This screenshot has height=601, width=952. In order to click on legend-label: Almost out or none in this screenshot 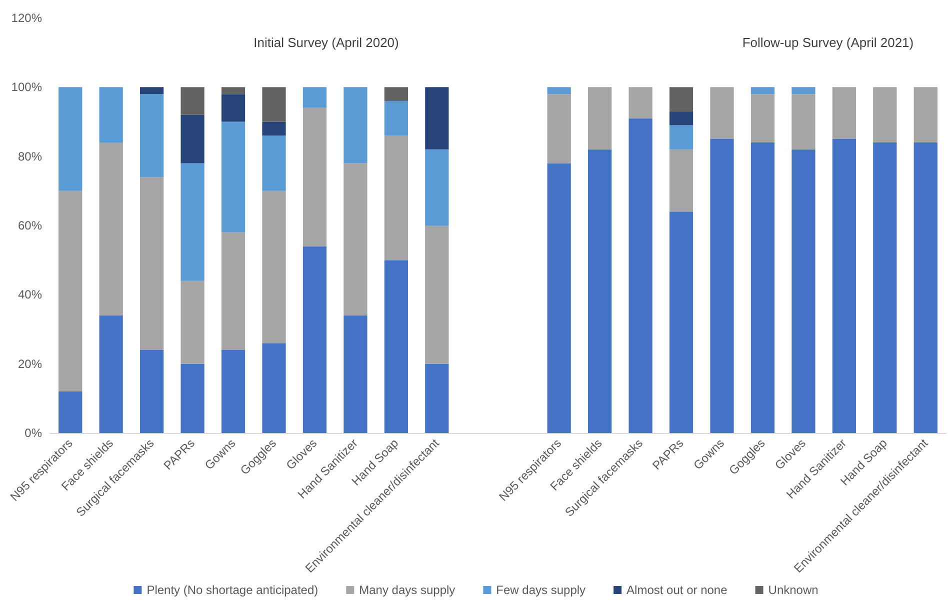, I will do `click(677, 590)`.